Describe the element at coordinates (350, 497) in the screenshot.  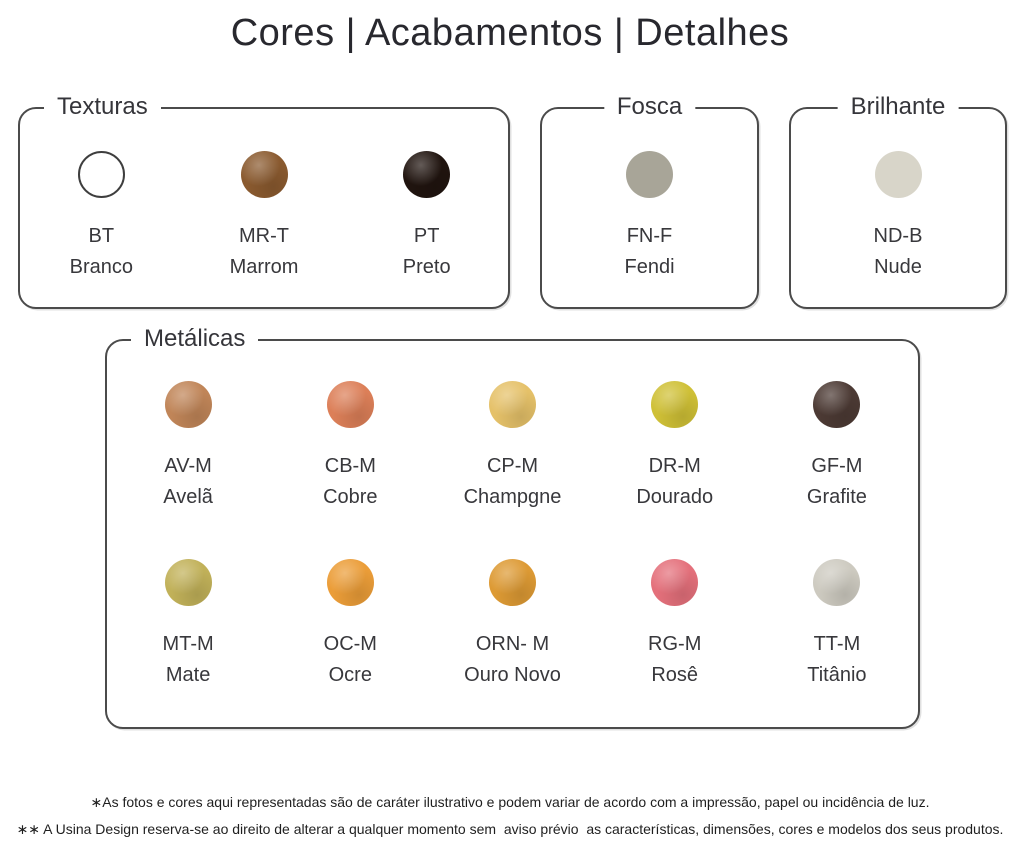
I see `swatch-name: Cobre` at that location.